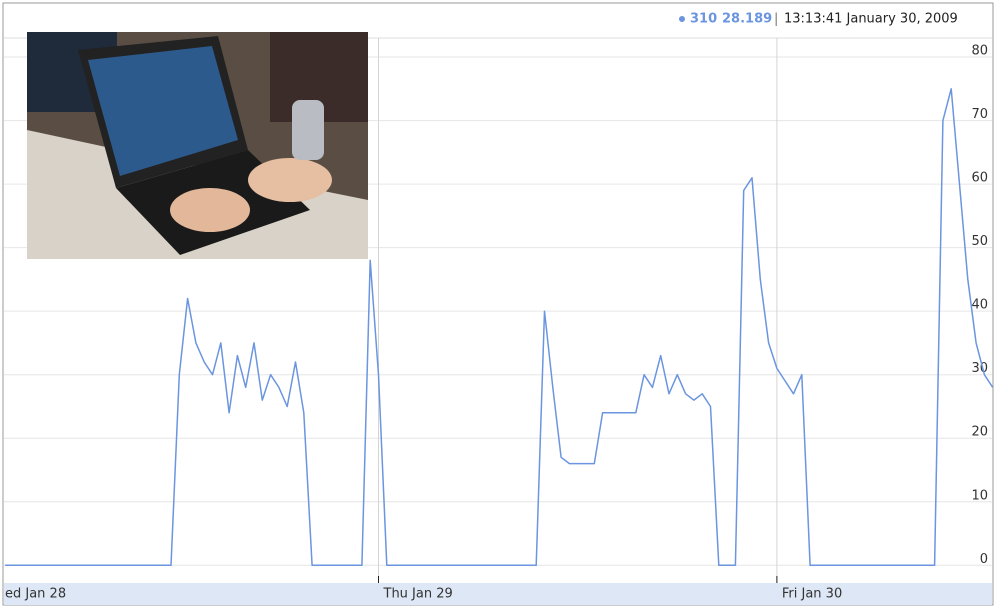 This screenshot has height=606, width=996. I want to click on x-tick-label: Fri Jan 30, so click(812, 594).